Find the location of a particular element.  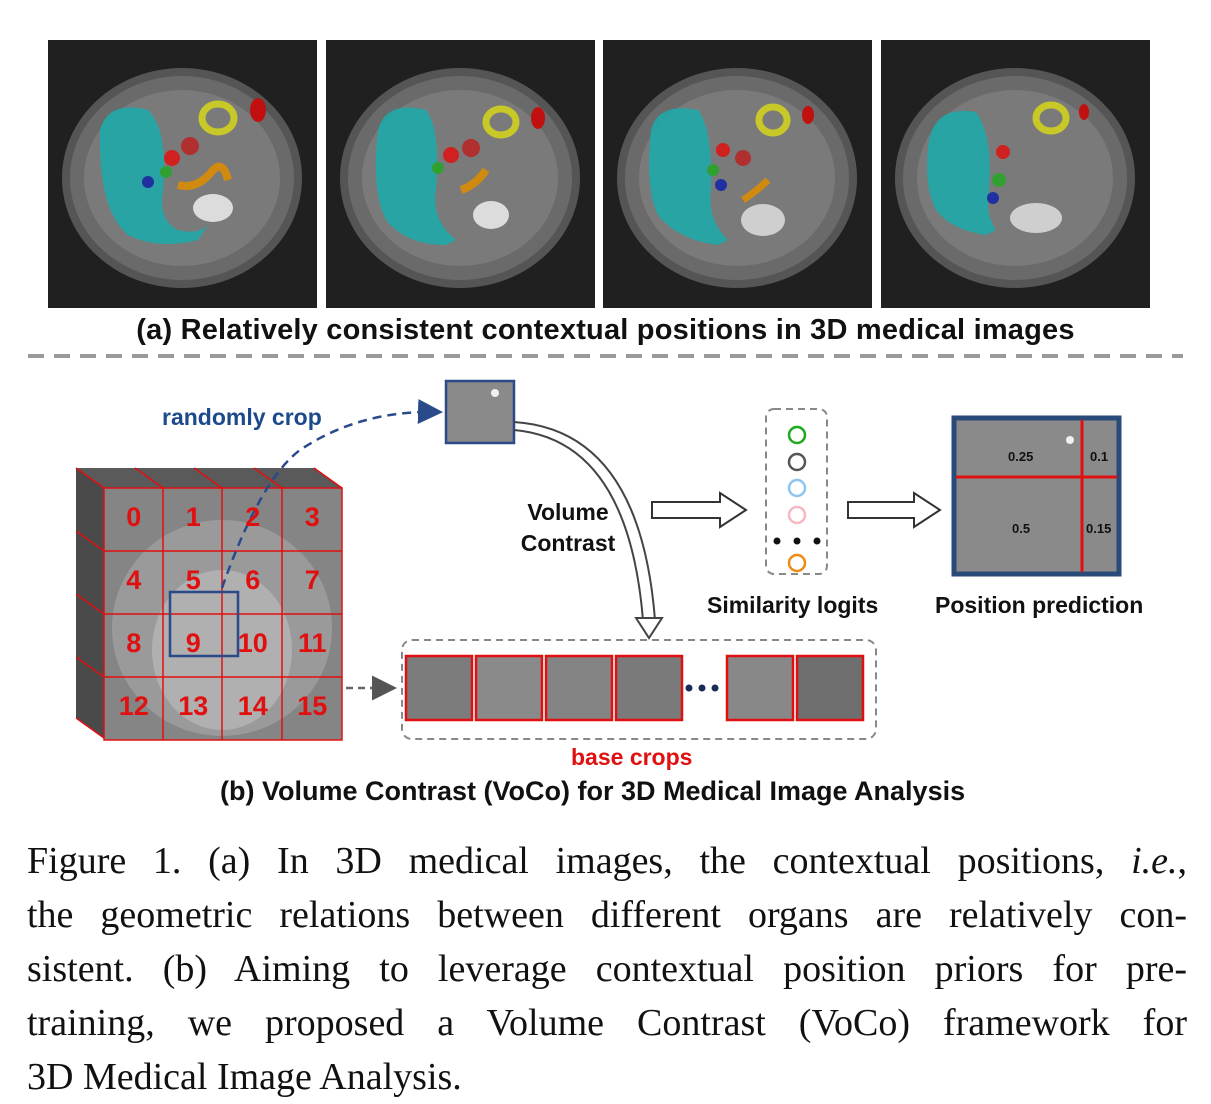

volume-contrast-line2: Contrast is located at coordinates (568, 543).